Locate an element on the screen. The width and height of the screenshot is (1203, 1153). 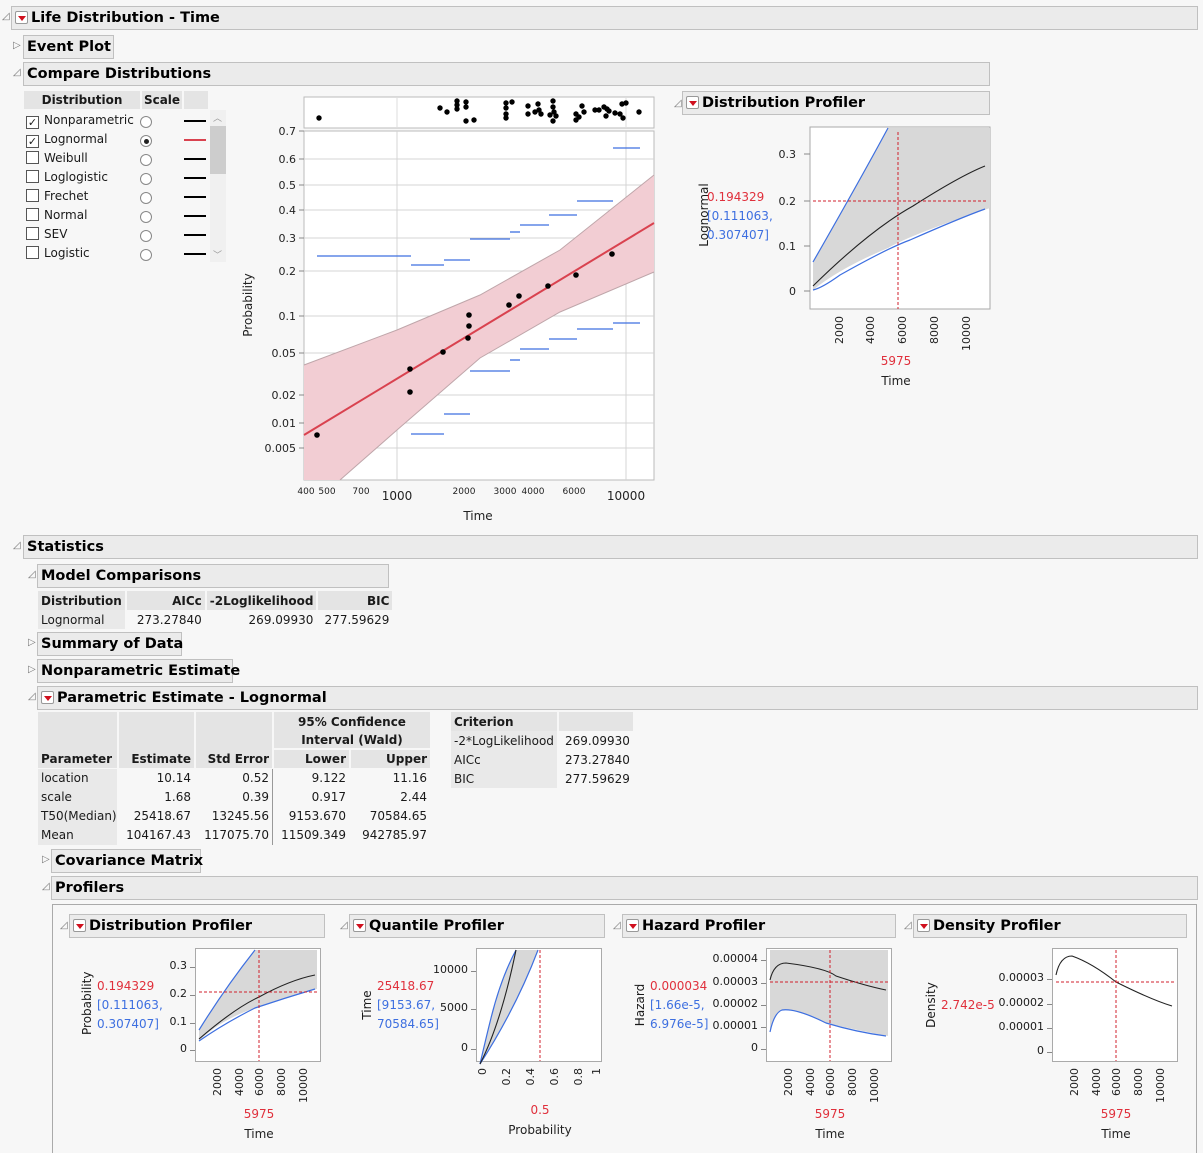
model-comparisons-header: Model Comparisons is located at coordinates (213, 576).